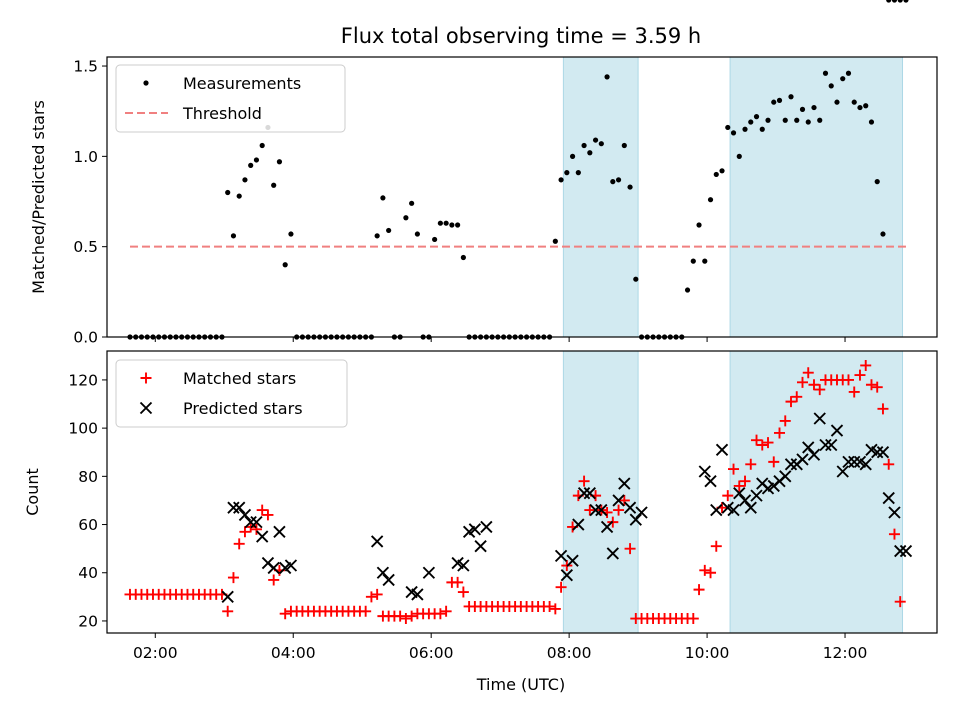 The image size is (960, 720). I want to click on y-tick-label: 100, so click(83, 429).